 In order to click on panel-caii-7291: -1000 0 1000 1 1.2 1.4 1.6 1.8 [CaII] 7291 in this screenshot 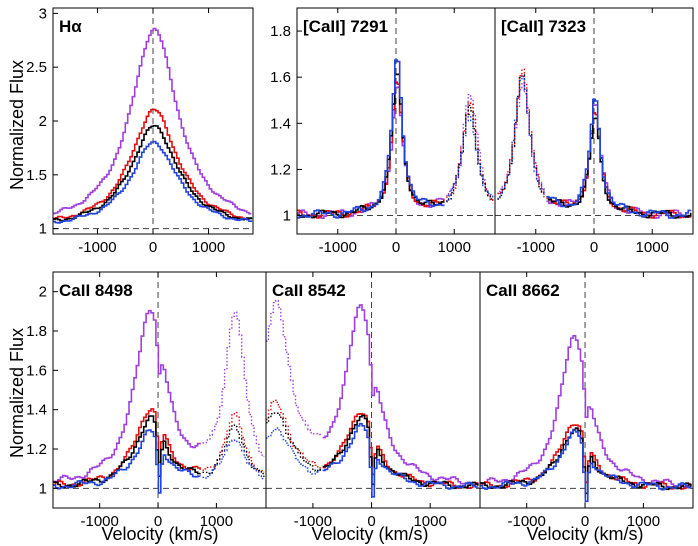, I will do `click(383, 131)`.